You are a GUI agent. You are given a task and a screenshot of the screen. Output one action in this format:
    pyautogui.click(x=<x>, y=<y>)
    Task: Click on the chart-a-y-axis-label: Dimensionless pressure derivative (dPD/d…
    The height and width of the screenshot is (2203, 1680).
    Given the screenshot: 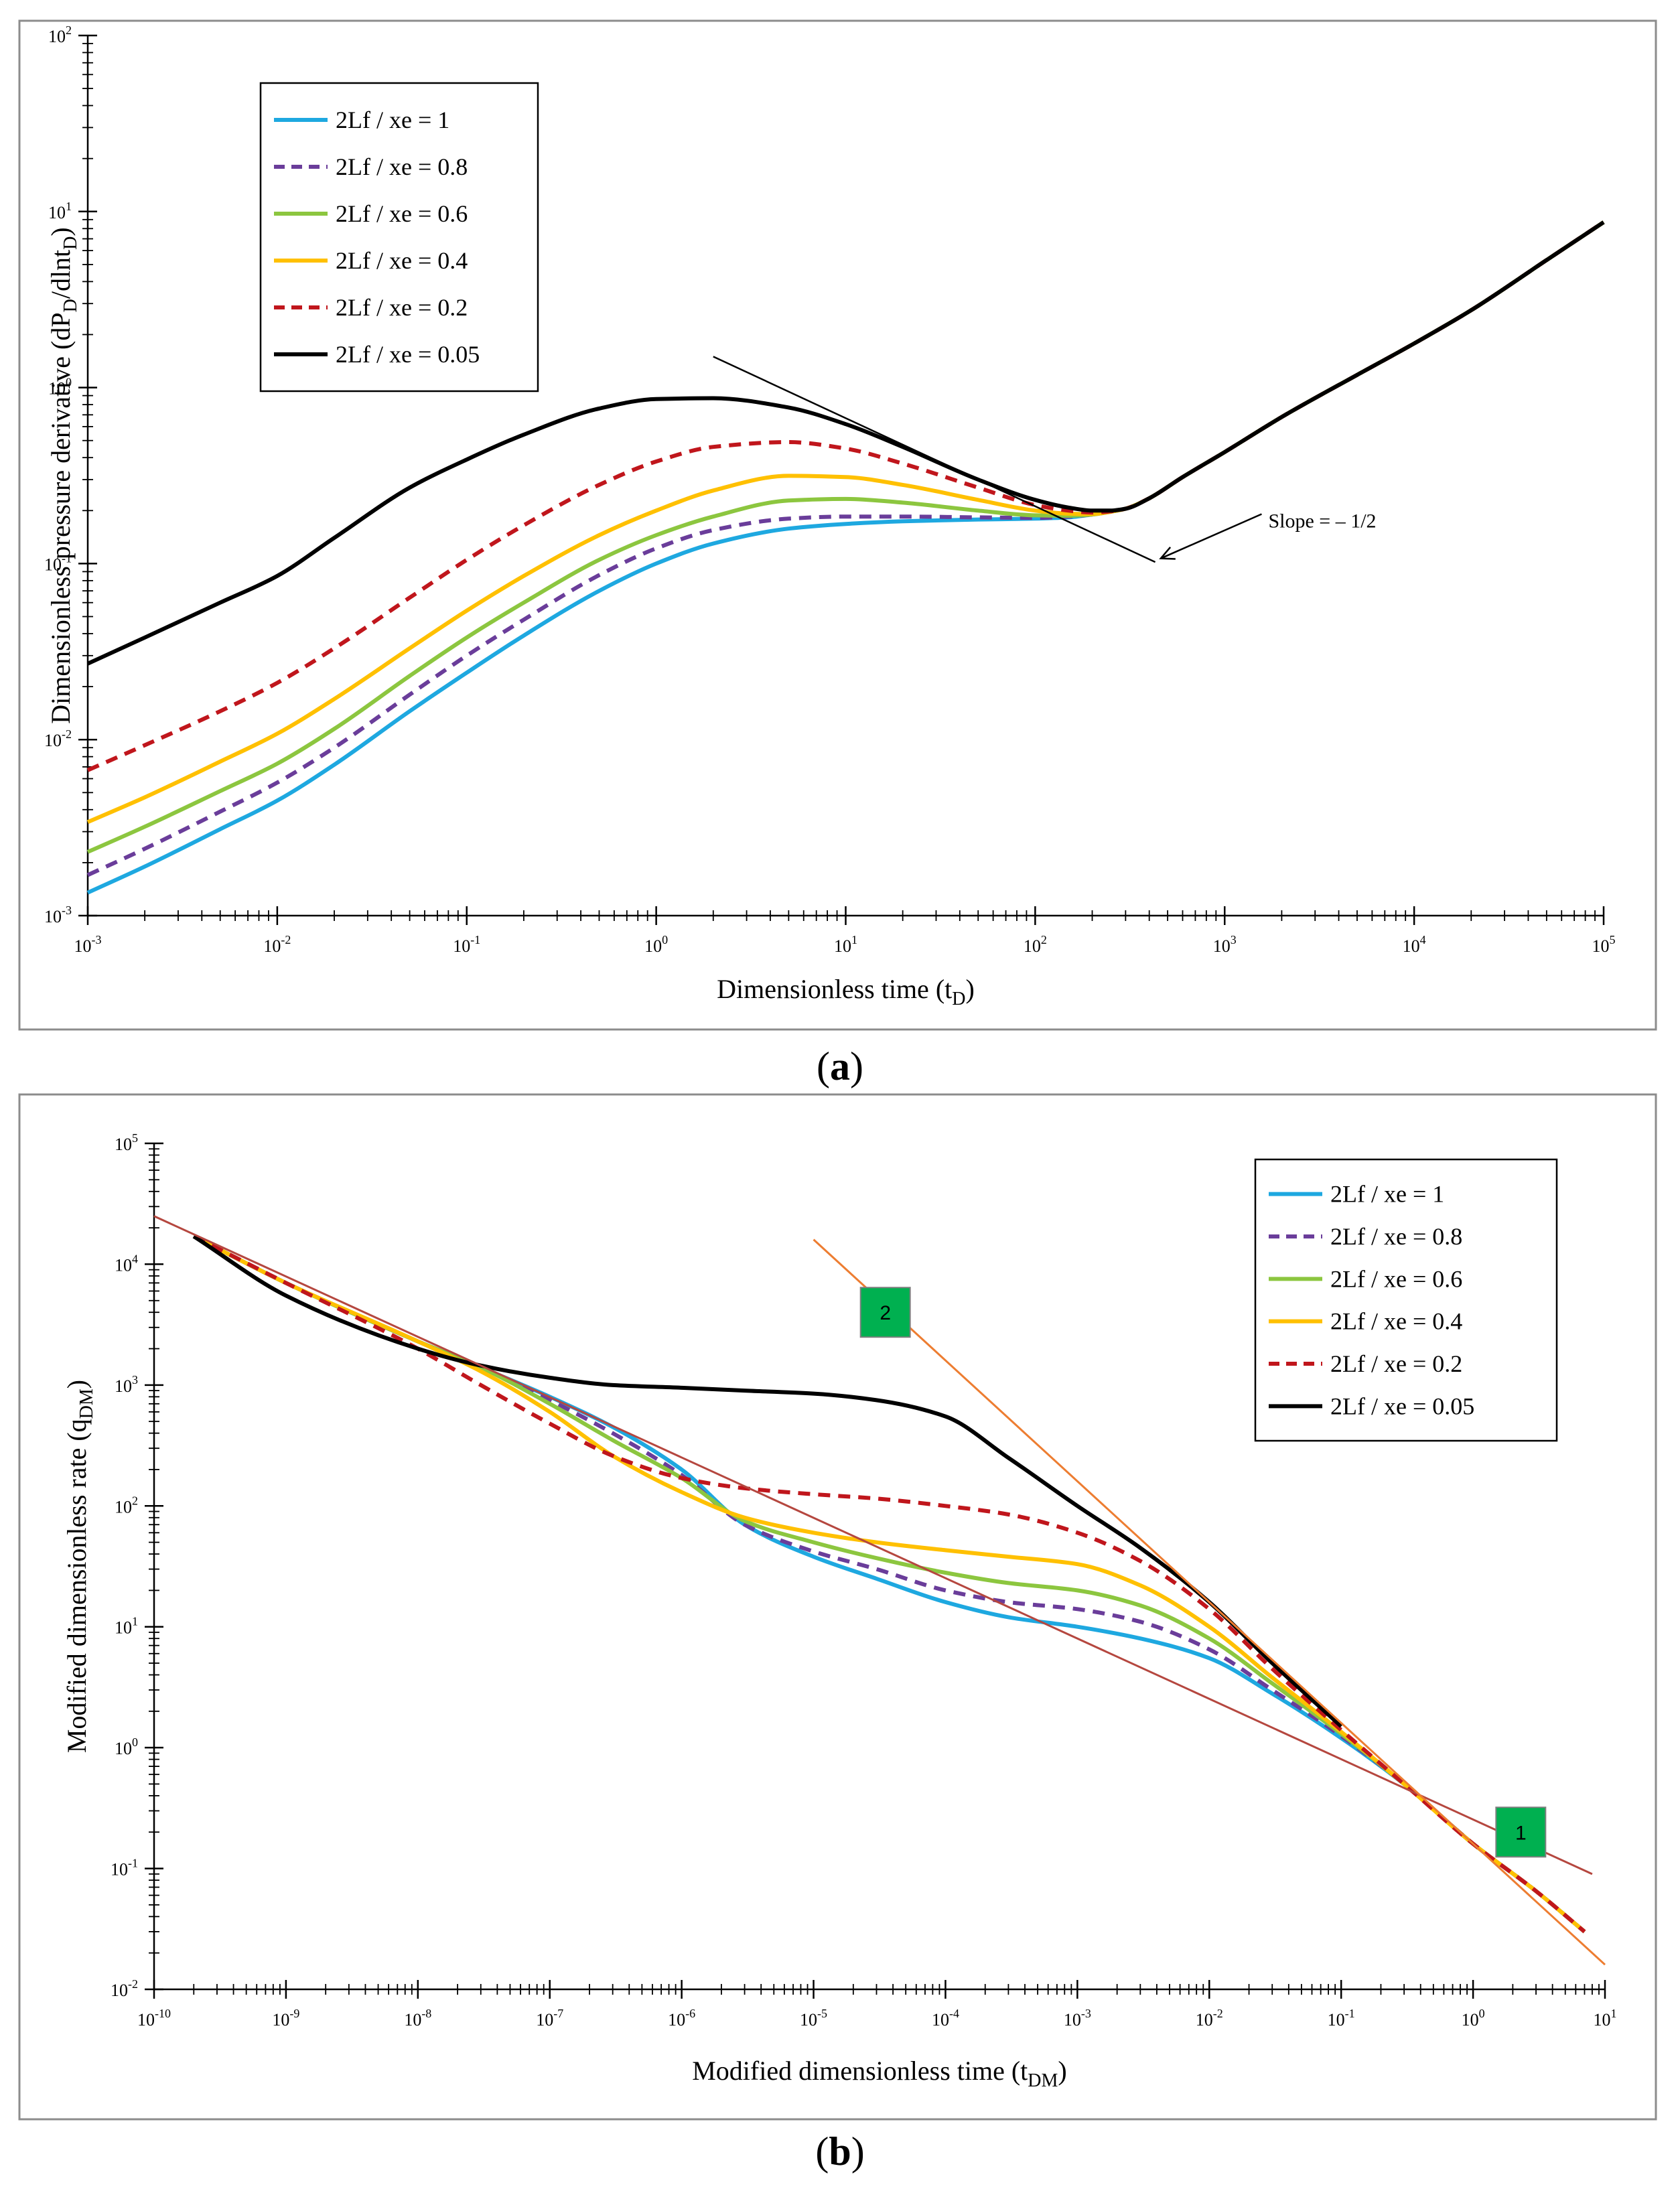 What is the action you would take?
    pyautogui.click(x=64, y=475)
    